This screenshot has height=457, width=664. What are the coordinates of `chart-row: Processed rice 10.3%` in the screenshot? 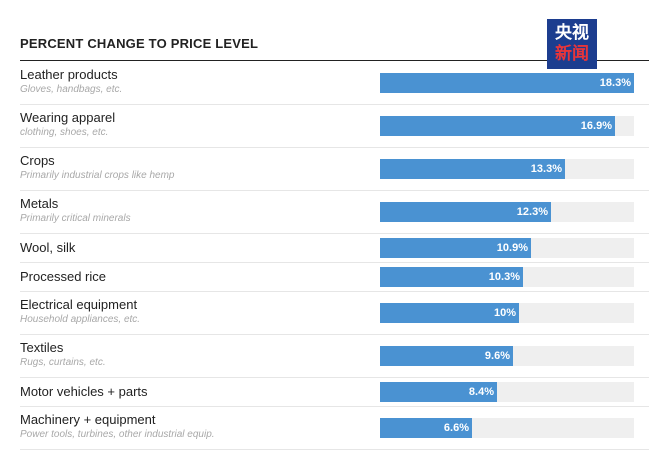 It's located at (334, 277).